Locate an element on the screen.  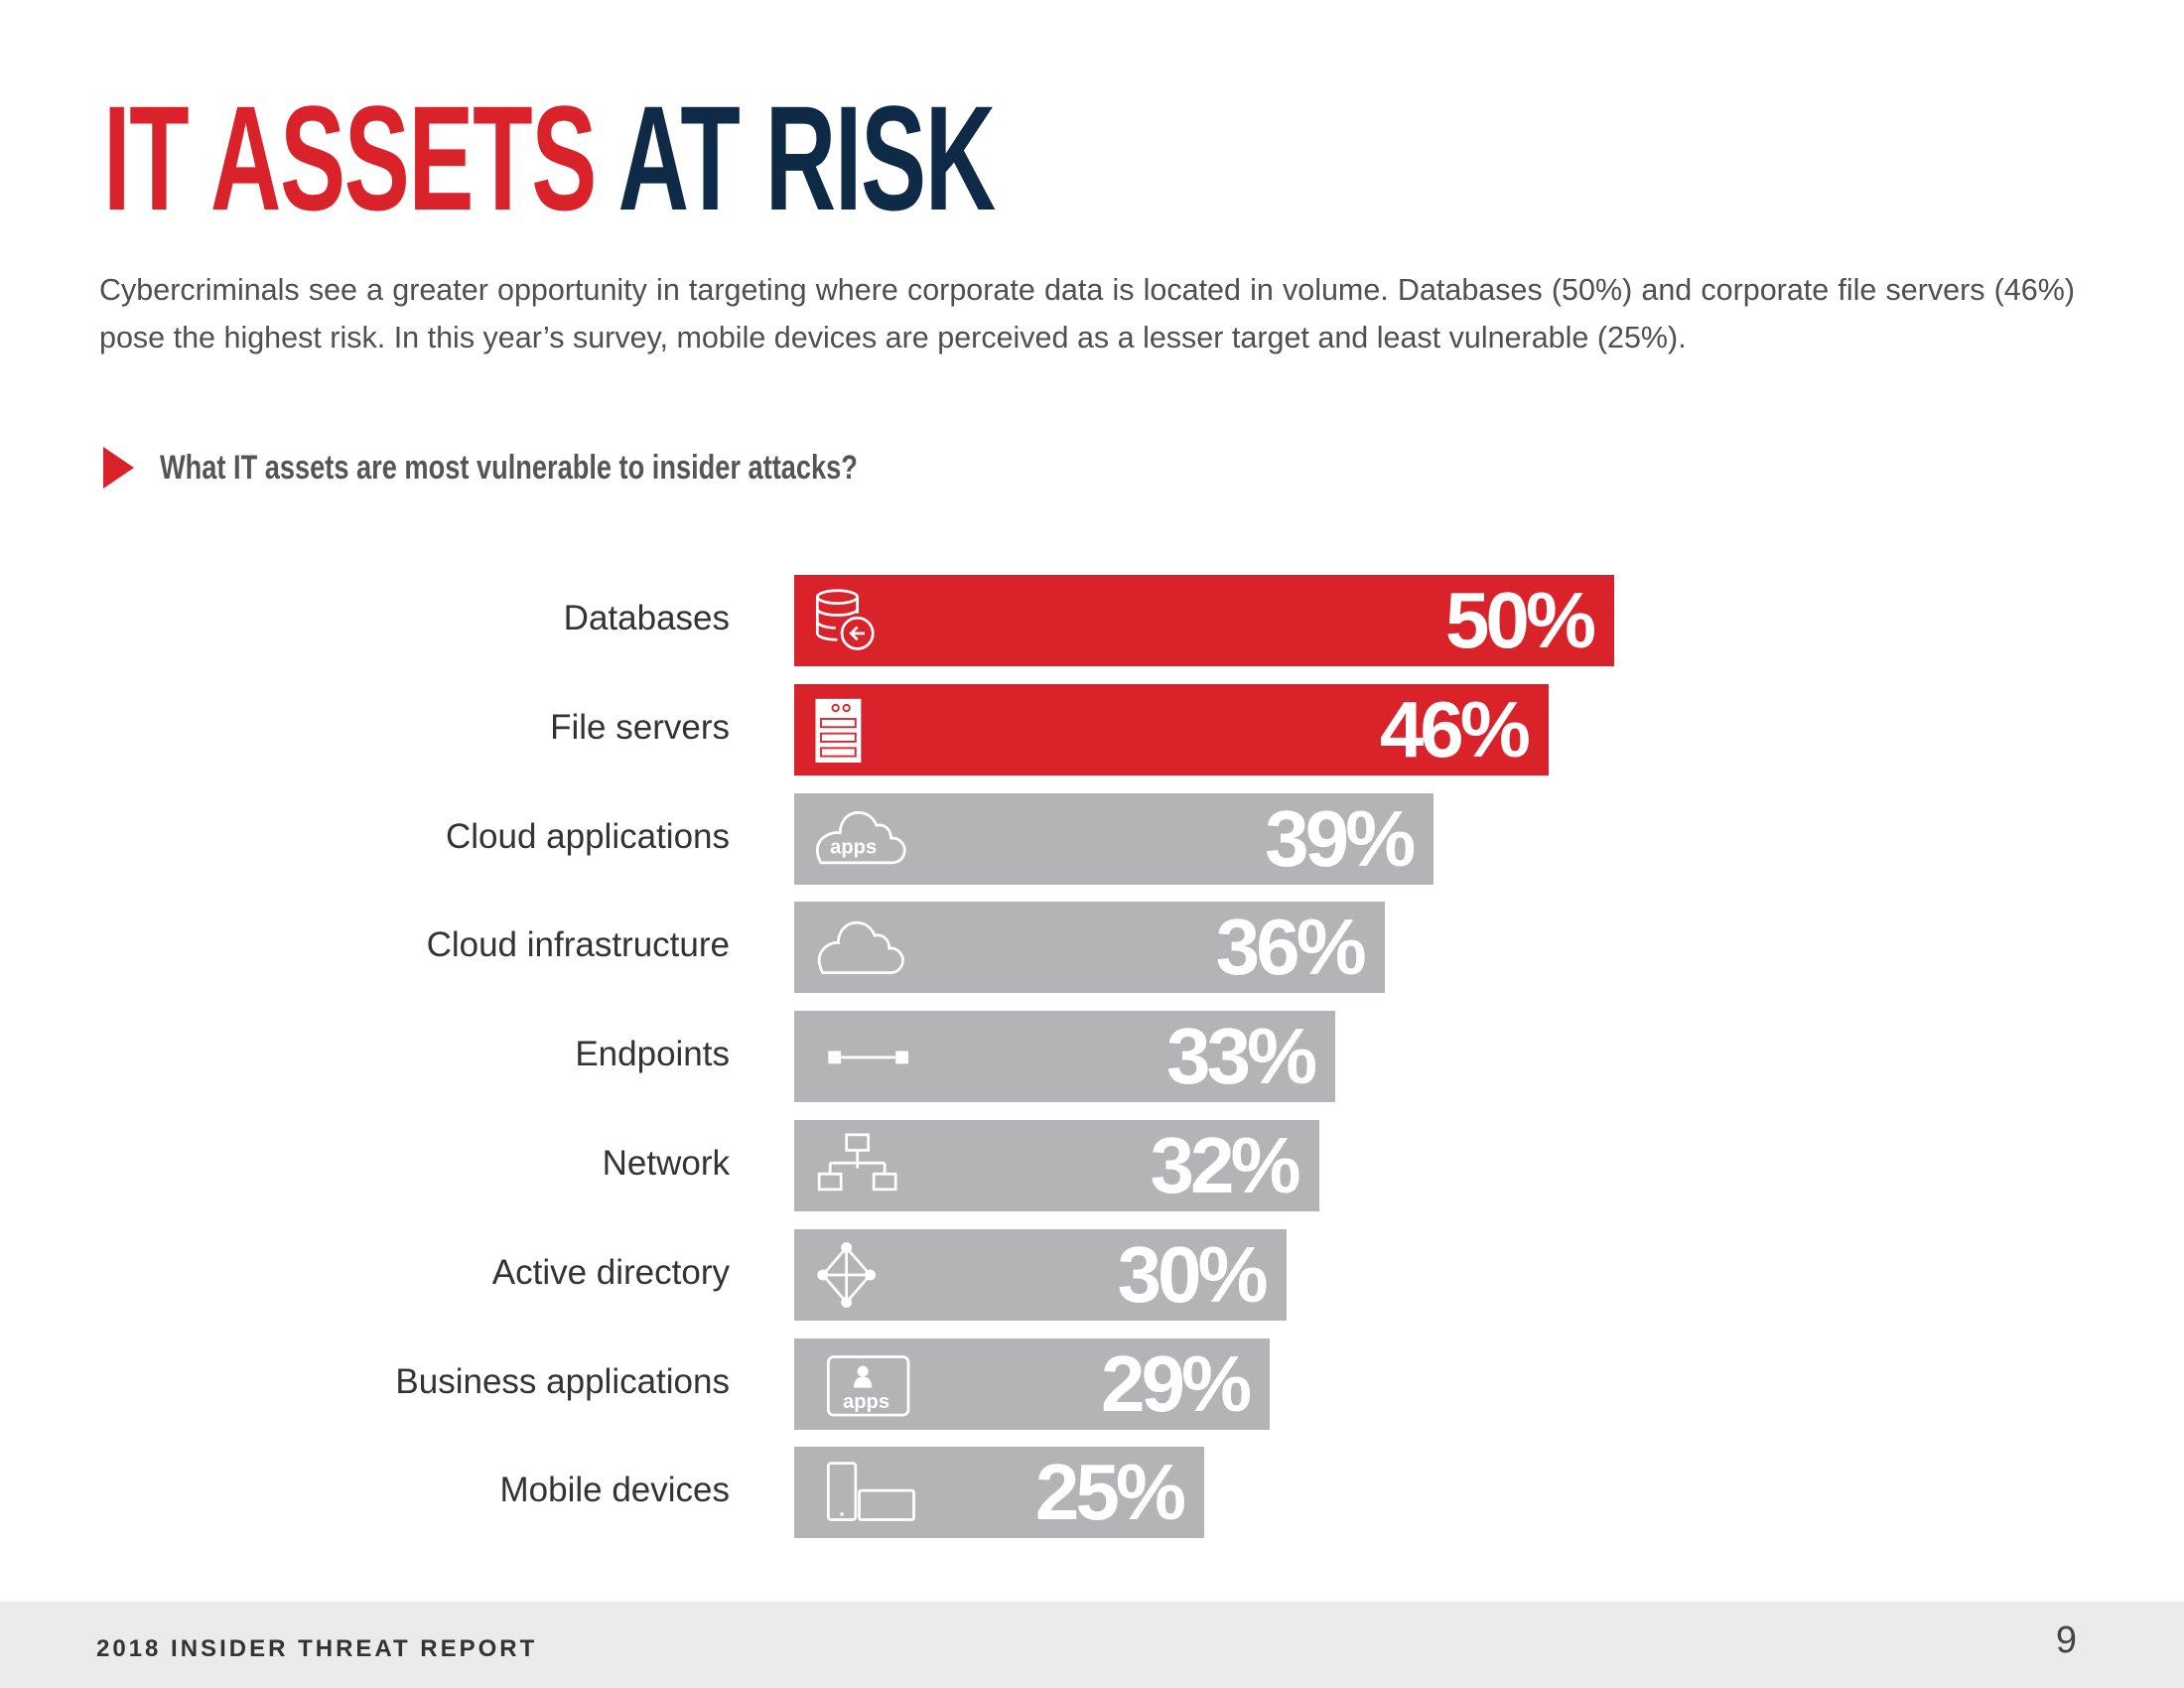
value-label: 33% is located at coordinates (1241, 1056).